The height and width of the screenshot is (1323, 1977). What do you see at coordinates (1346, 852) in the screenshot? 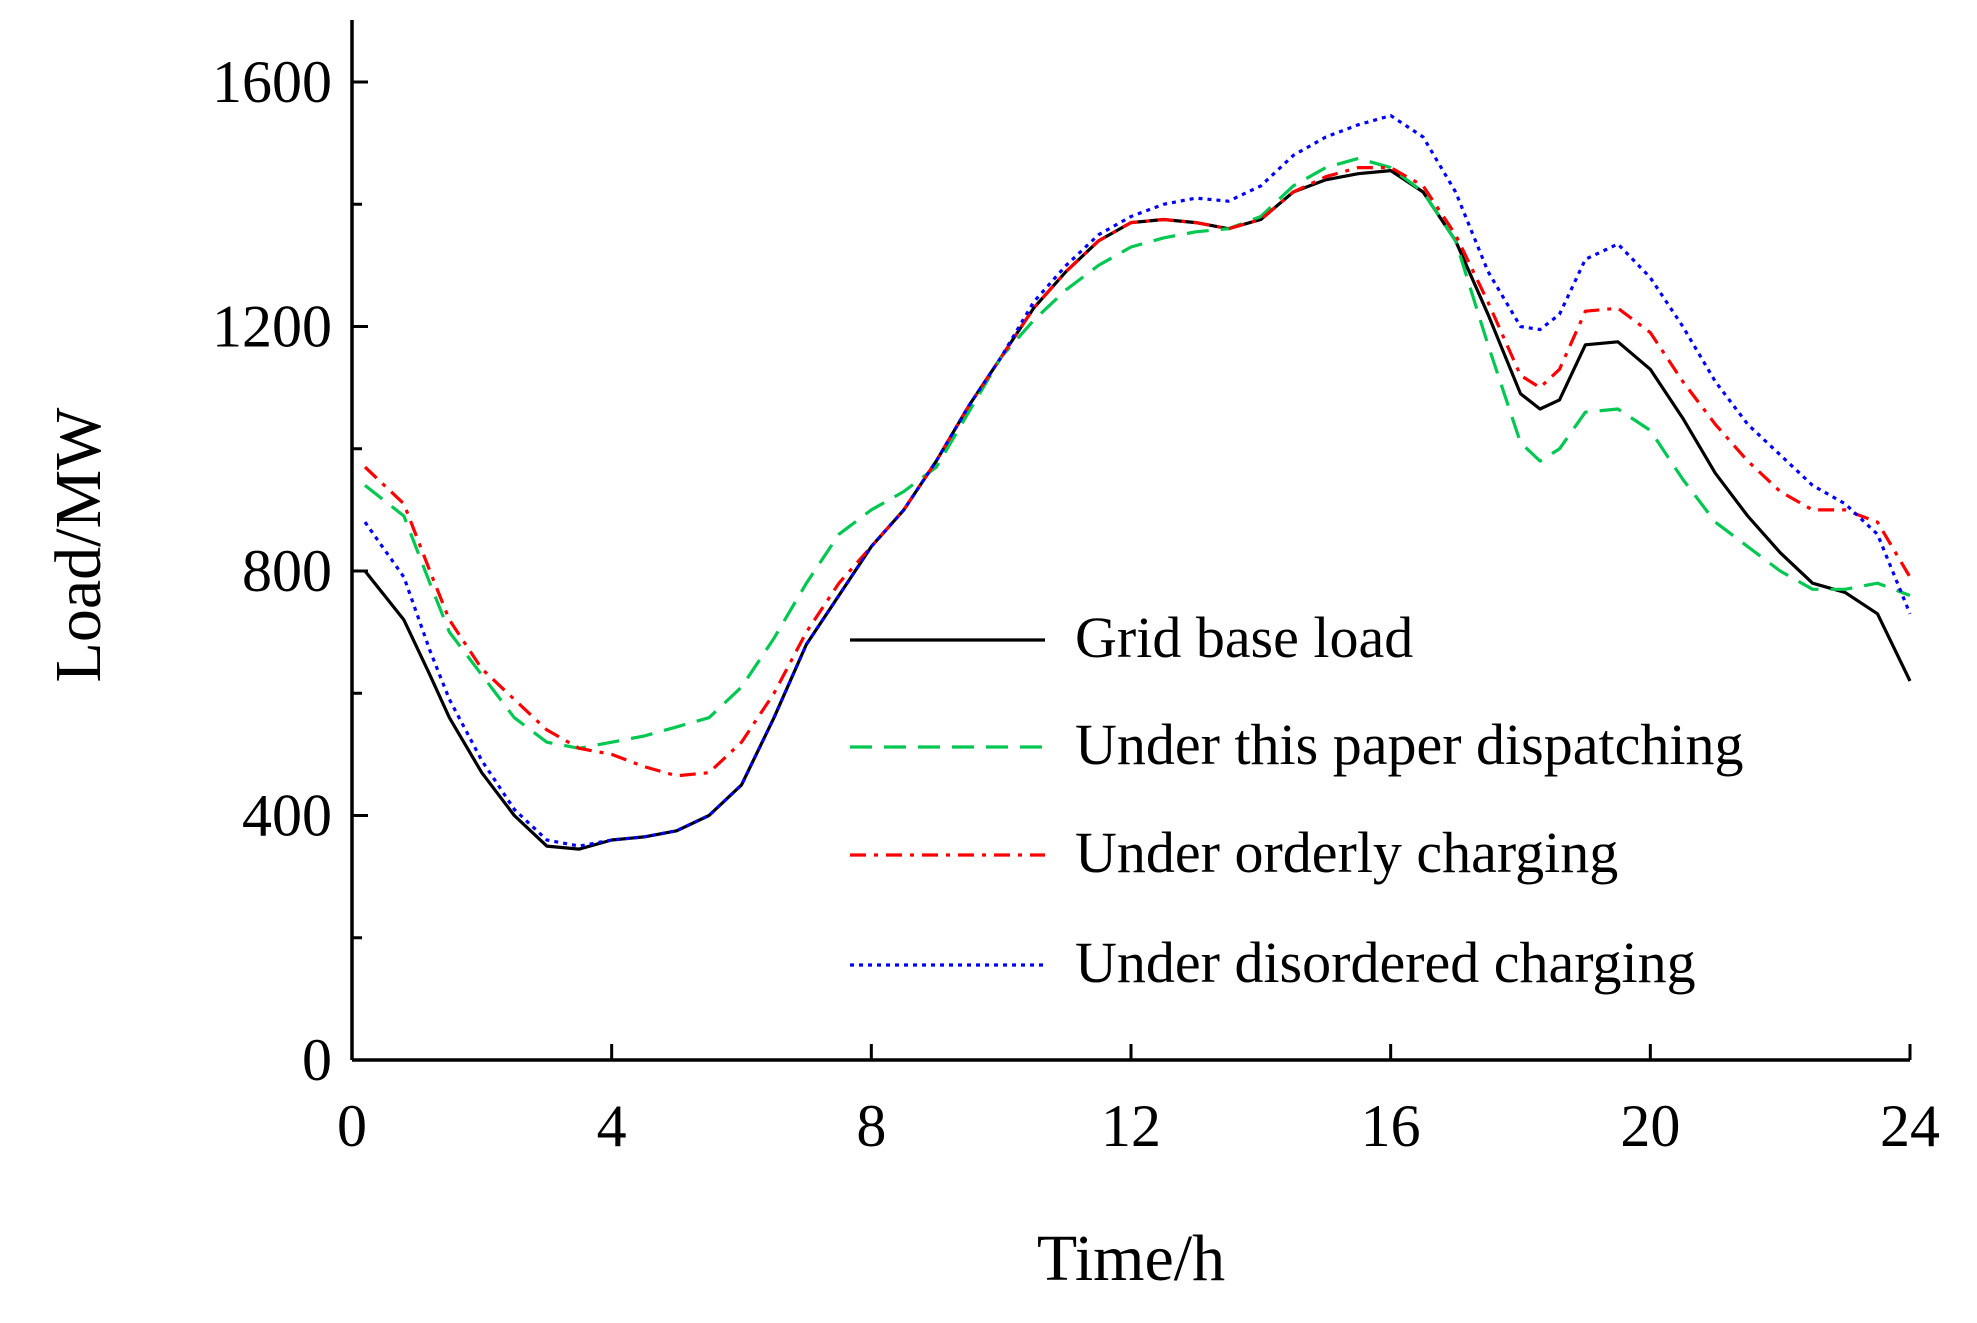
I see `legend-label-3: Under orderly charging` at bounding box center [1346, 852].